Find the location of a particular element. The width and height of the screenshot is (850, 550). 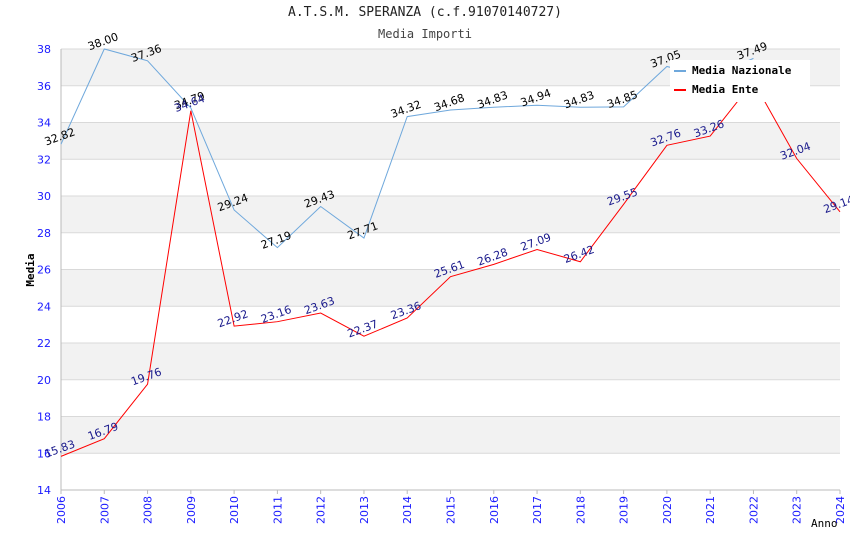

x-tick-label: 2008 is located at coordinates (148, 510).